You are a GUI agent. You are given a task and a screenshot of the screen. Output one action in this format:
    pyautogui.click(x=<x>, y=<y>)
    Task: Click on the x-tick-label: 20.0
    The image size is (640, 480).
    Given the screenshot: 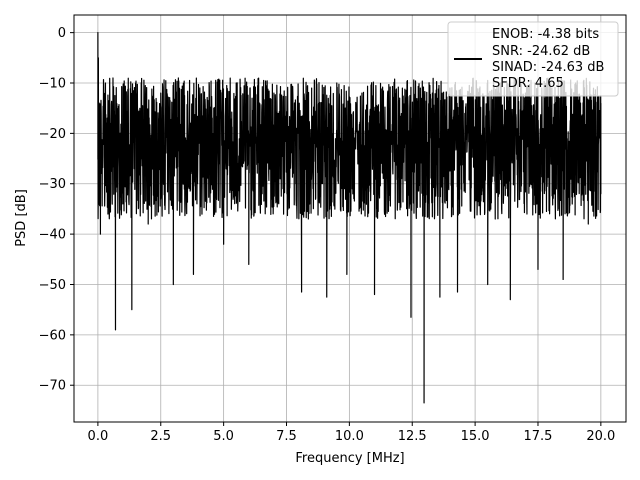 What is the action you would take?
    pyautogui.click(x=600, y=436)
    